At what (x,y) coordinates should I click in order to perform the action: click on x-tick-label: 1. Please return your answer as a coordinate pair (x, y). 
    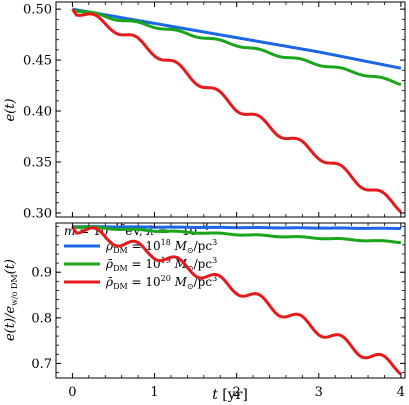
    Looking at the image, I should click on (154, 392).